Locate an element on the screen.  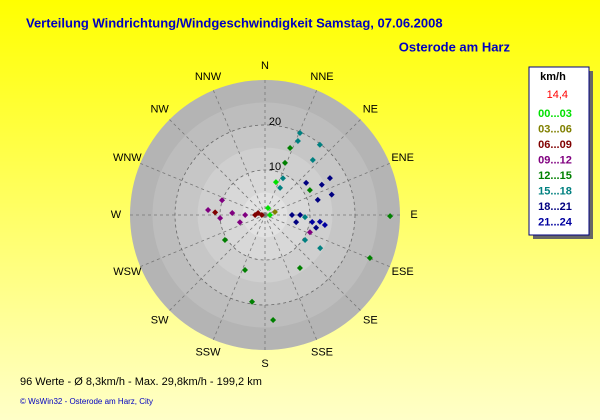
direction-label: NW is located at coordinates (159, 110).